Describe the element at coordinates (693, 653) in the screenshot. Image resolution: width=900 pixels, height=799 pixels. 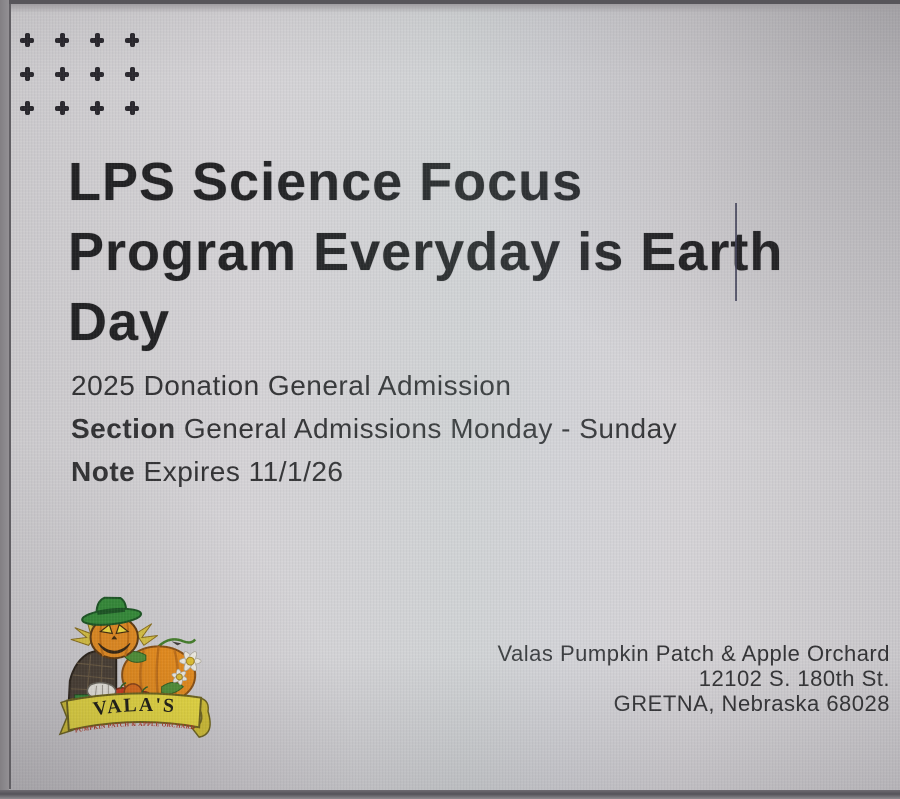
I see `venue-name: Valas Pumpkin Patch & Apple Orchard` at that location.